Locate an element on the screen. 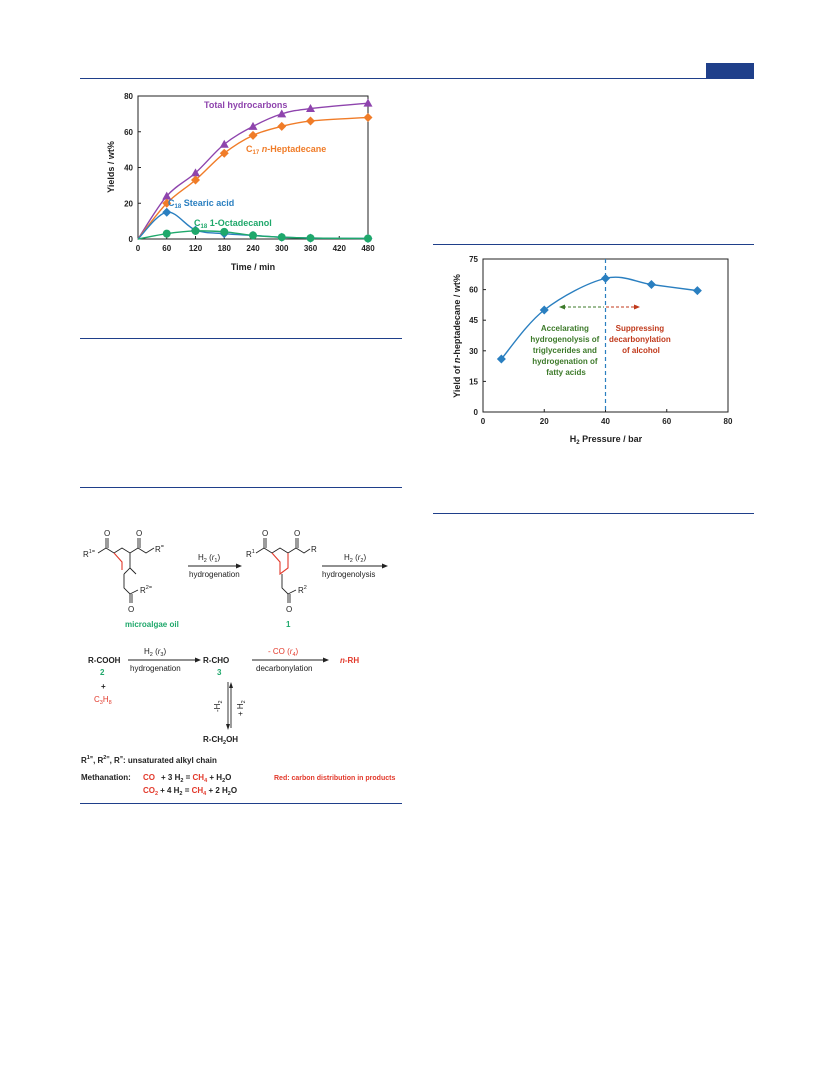 The height and width of the screenshot is (1091, 833). triglyceride-structure is located at coordinates (126, 570).